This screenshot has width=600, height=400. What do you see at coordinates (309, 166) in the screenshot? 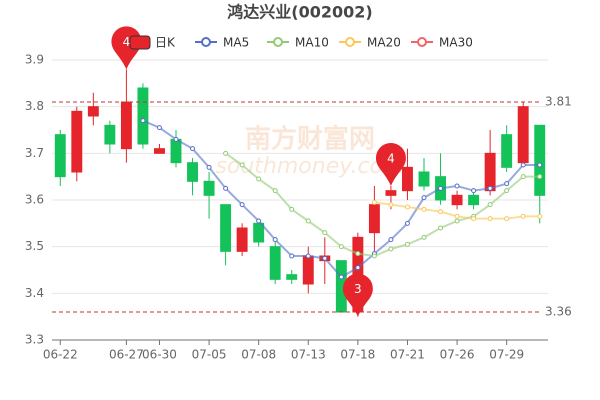
I see `watermark-sub: southmoney.com` at bounding box center [309, 166].